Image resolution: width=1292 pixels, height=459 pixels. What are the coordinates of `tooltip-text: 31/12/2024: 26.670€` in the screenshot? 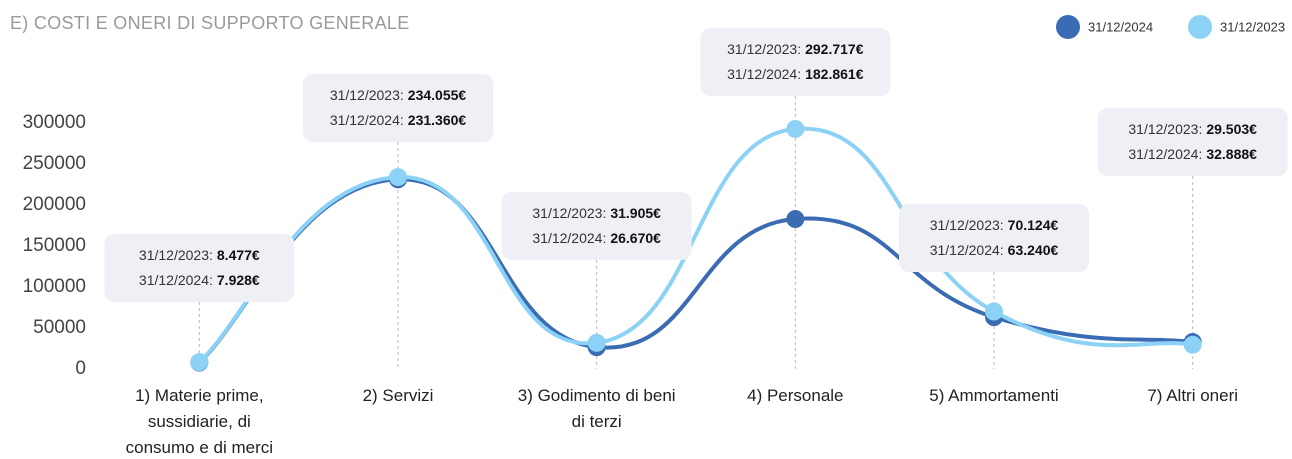 It's located at (596, 238).